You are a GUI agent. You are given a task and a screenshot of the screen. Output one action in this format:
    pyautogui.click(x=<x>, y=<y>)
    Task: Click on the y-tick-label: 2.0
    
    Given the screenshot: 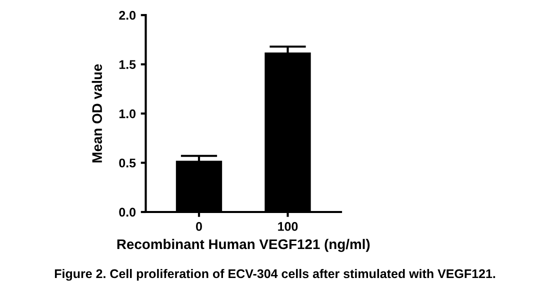 What is the action you would take?
    pyautogui.click(x=127, y=15)
    